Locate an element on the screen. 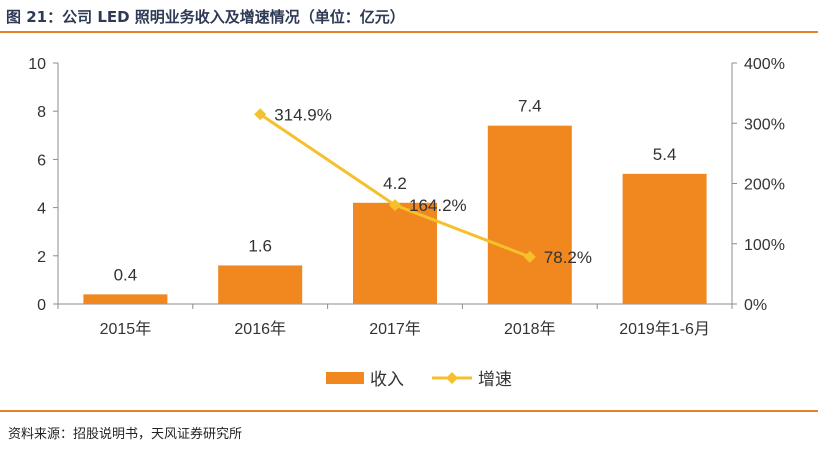  title-divider is located at coordinates (409, 32).